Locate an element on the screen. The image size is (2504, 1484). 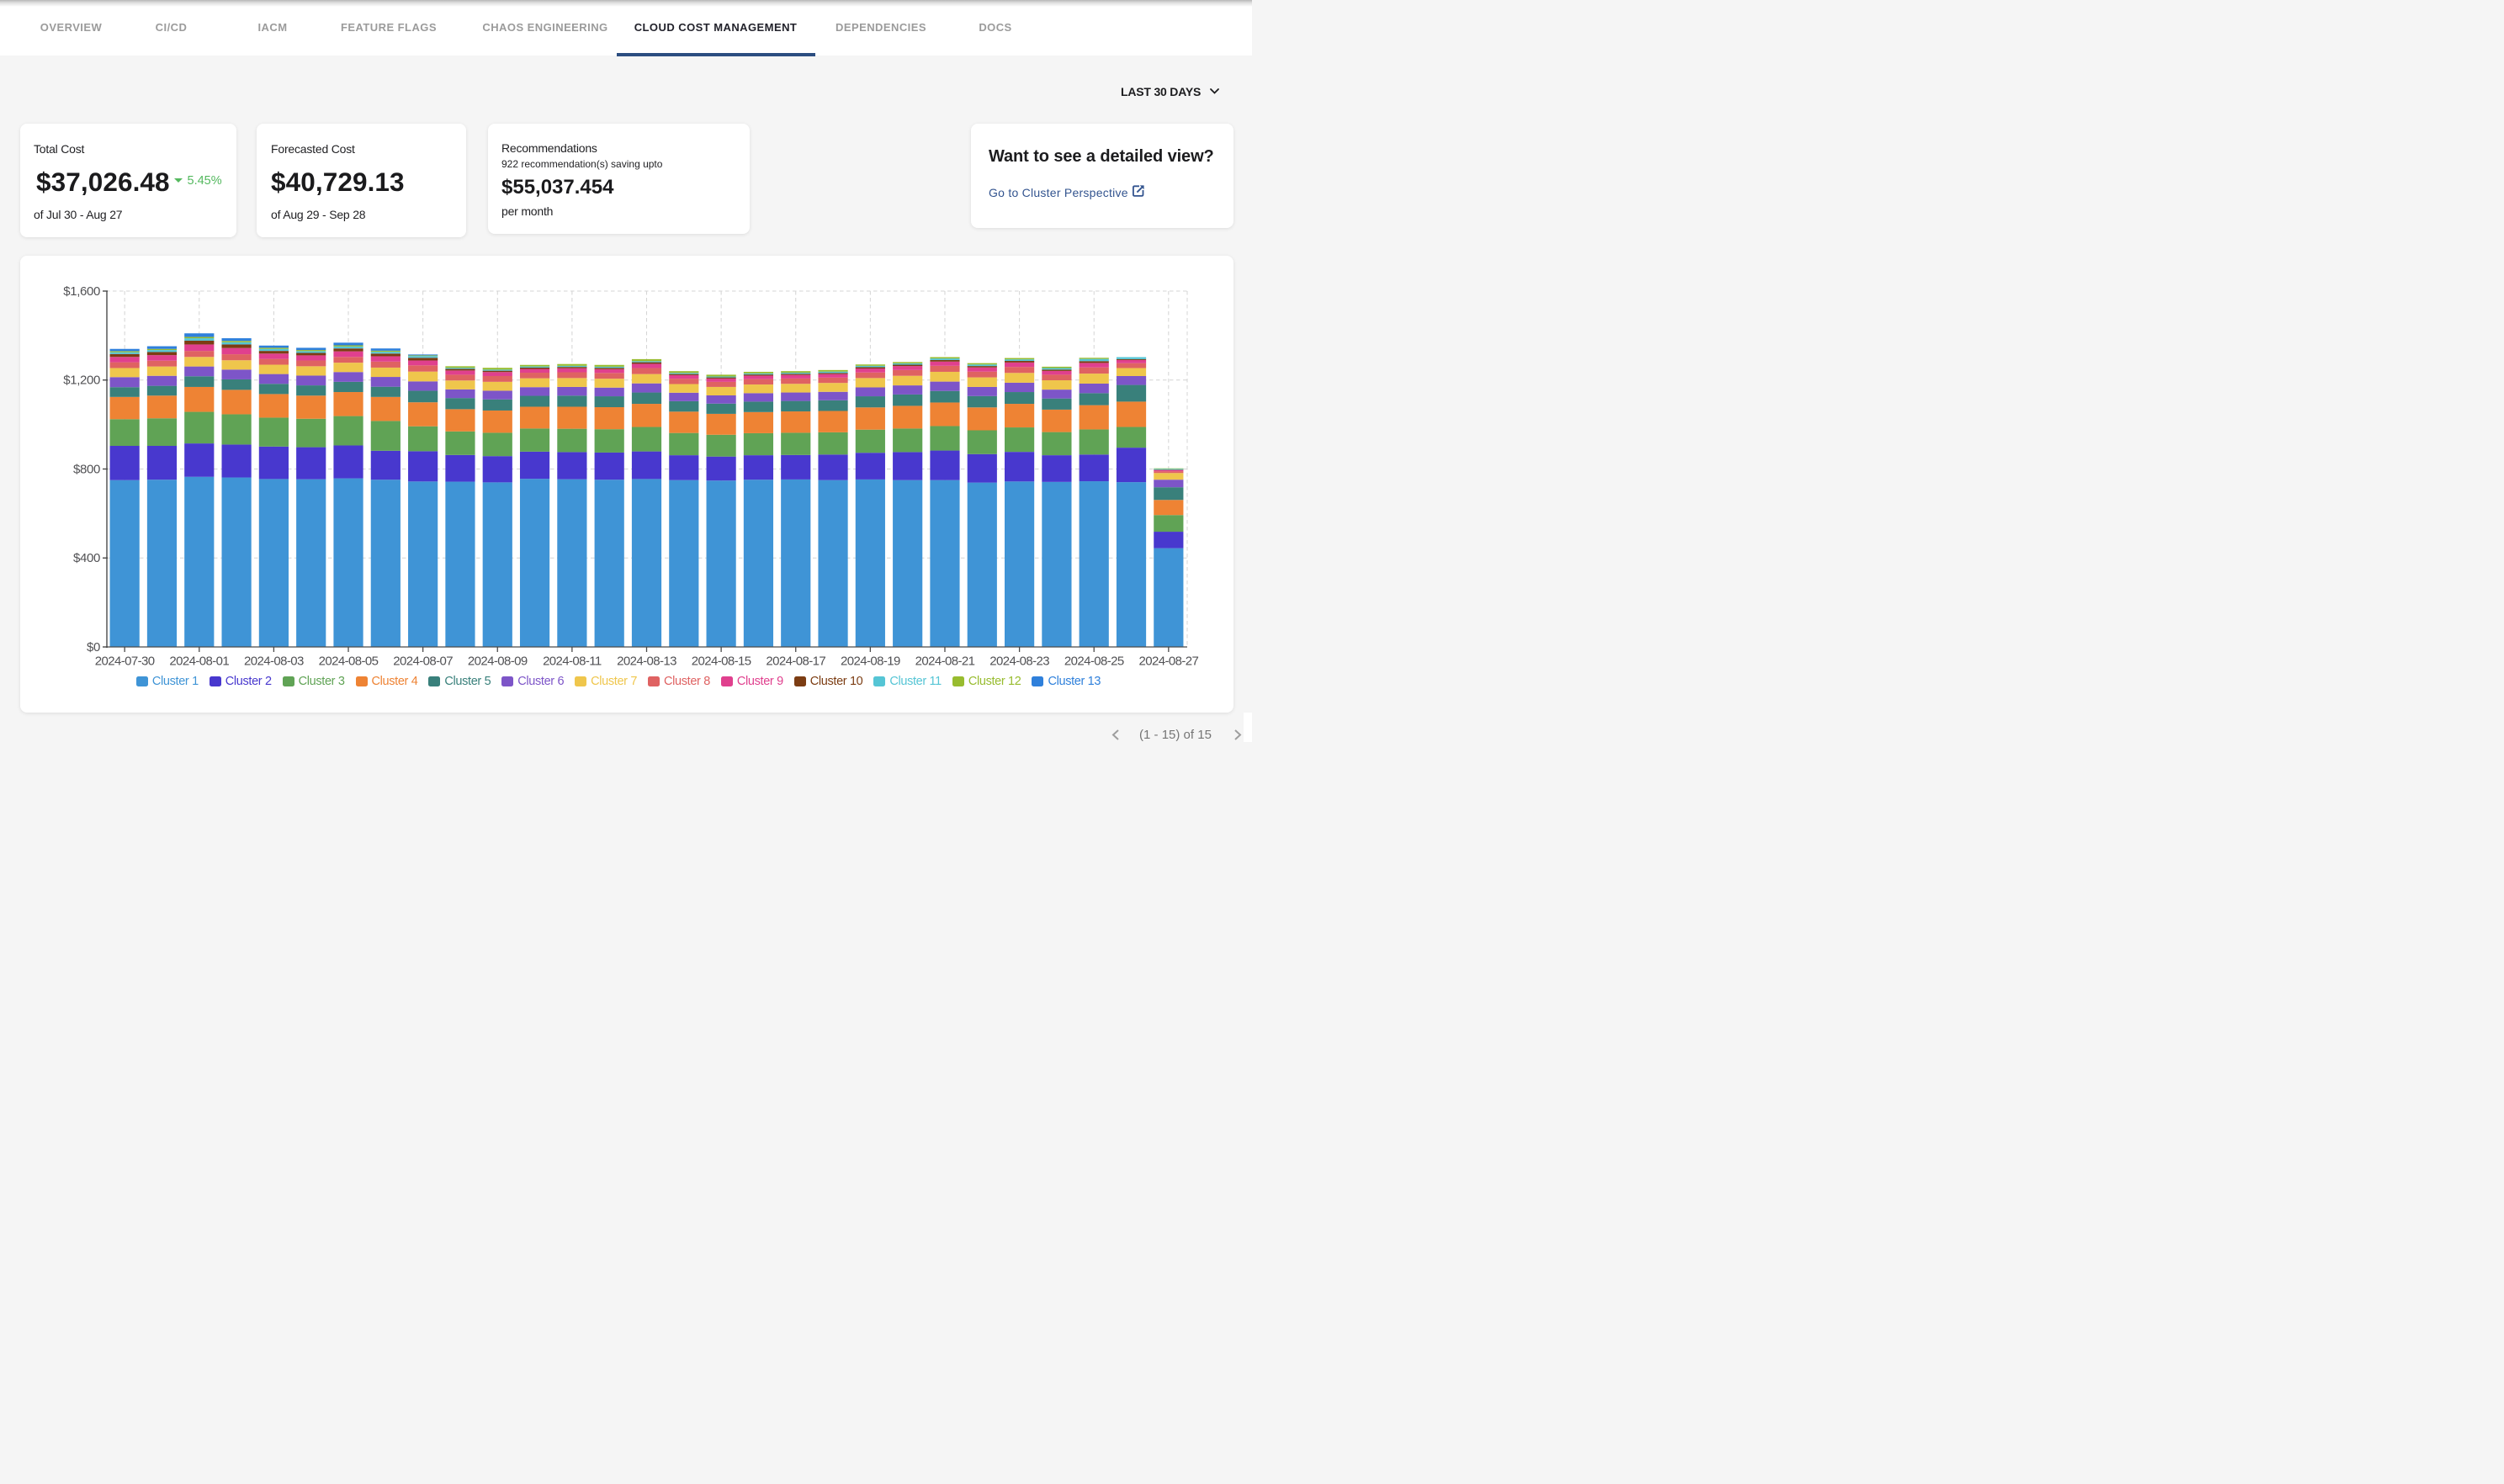
svg-text: 2024-08-01 is located at coordinates (199, 662).